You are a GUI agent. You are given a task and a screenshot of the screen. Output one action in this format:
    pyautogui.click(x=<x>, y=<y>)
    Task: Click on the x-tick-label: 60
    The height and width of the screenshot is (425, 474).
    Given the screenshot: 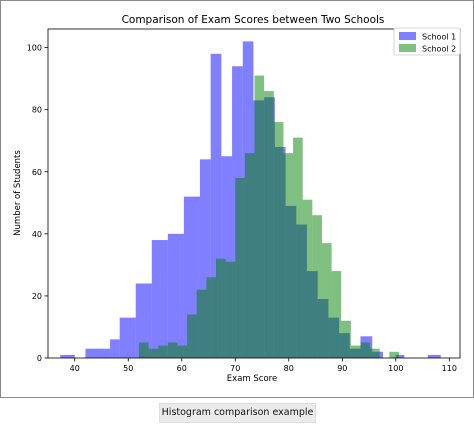 What is the action you would take?
    pyautogui.click(x=182, y=368)
    